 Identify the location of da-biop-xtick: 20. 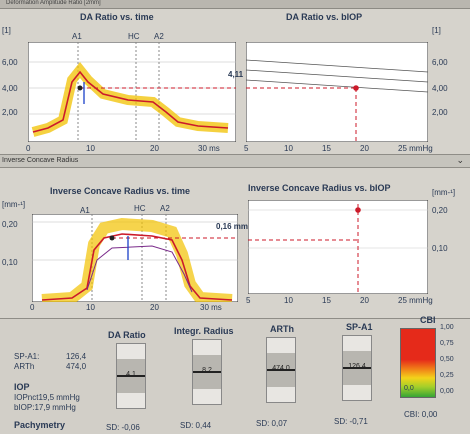
(364, 148).